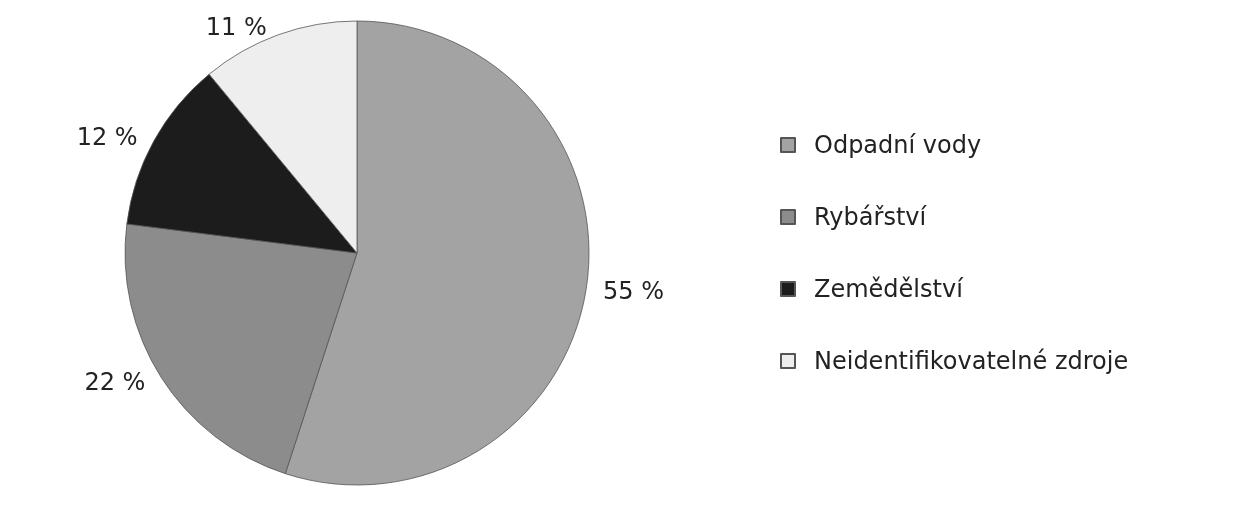 This screenshot has width=1242, height=506. I want to click on legend-label: Zemědělství, so click(889, 289).